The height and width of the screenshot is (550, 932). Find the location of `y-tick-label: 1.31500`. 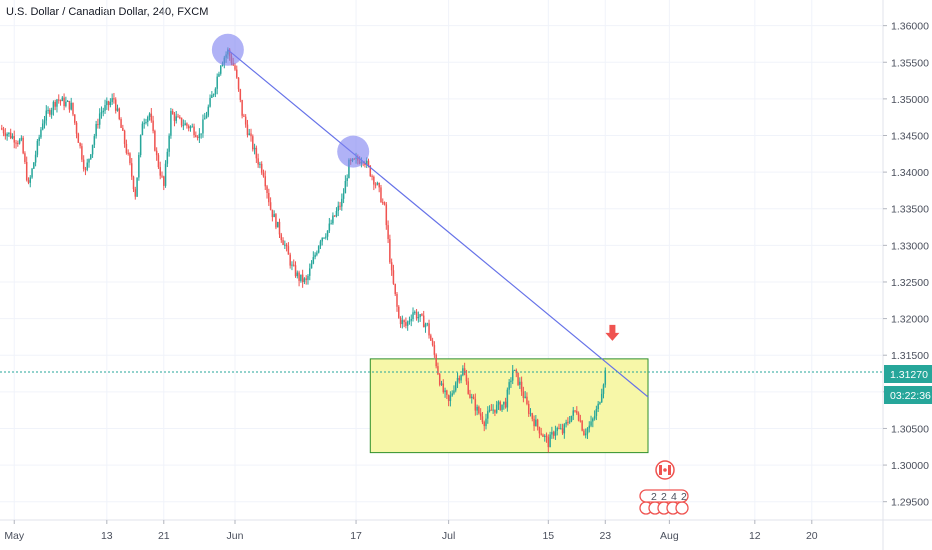

y-tick-label: 1.31500 is located at coordinates (910, 356).